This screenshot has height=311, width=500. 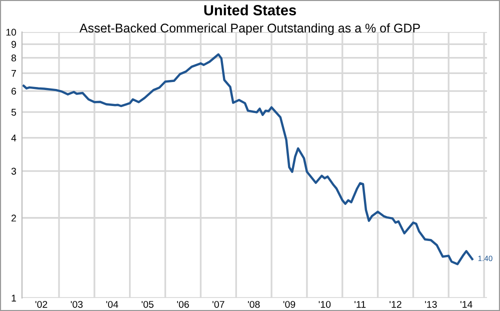 I want to click on x-tick-label: '04, so click(x=112, y=304).